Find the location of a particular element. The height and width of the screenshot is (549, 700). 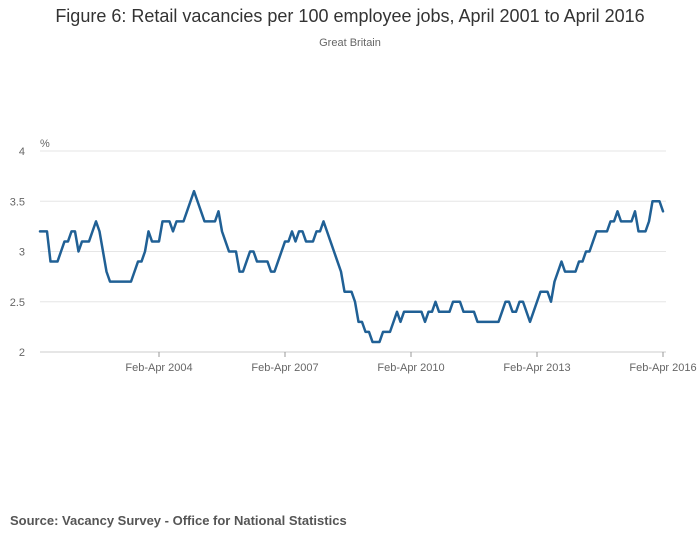

chart-subtitle: Great Britain is located at coordinates (350, 43).